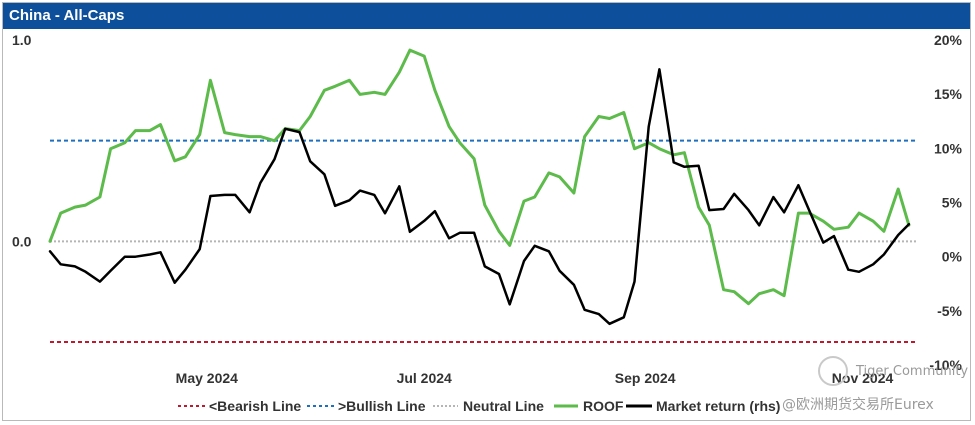  Describe the element at coordinates (67, 15) in the screenshot. I see `chart-title: China - All-Caps` at that location.